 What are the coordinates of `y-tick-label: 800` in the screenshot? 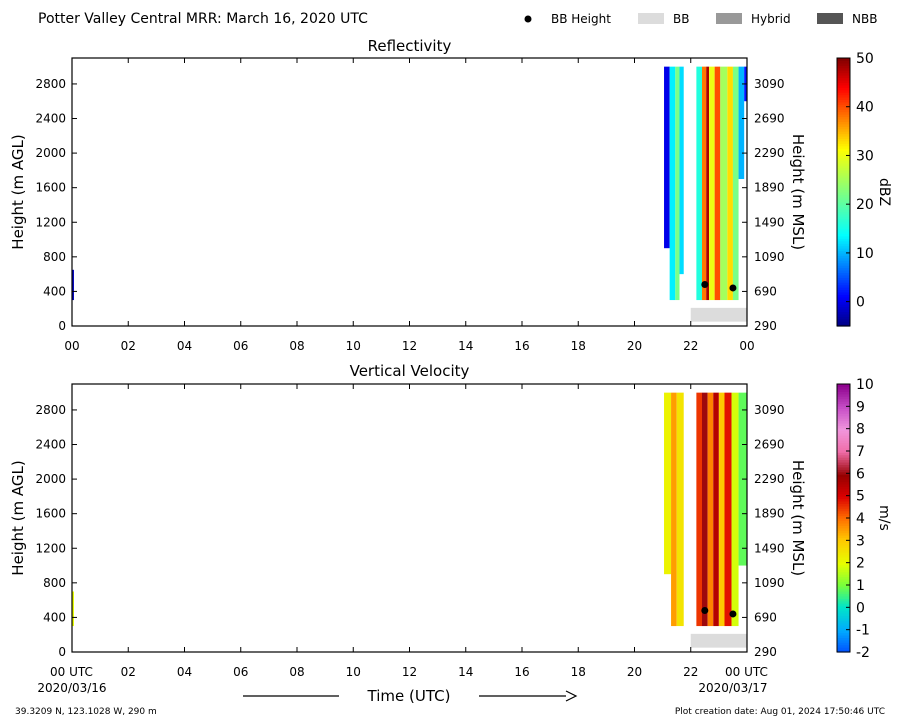 It's located at (54, 583).